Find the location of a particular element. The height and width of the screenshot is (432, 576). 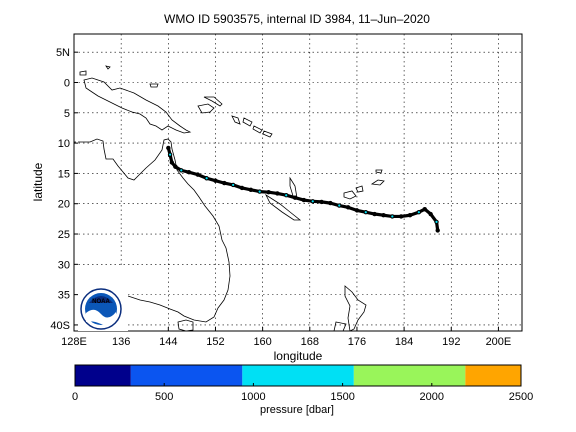

x-tick-label: 176 is located at coordinates (357, 342).